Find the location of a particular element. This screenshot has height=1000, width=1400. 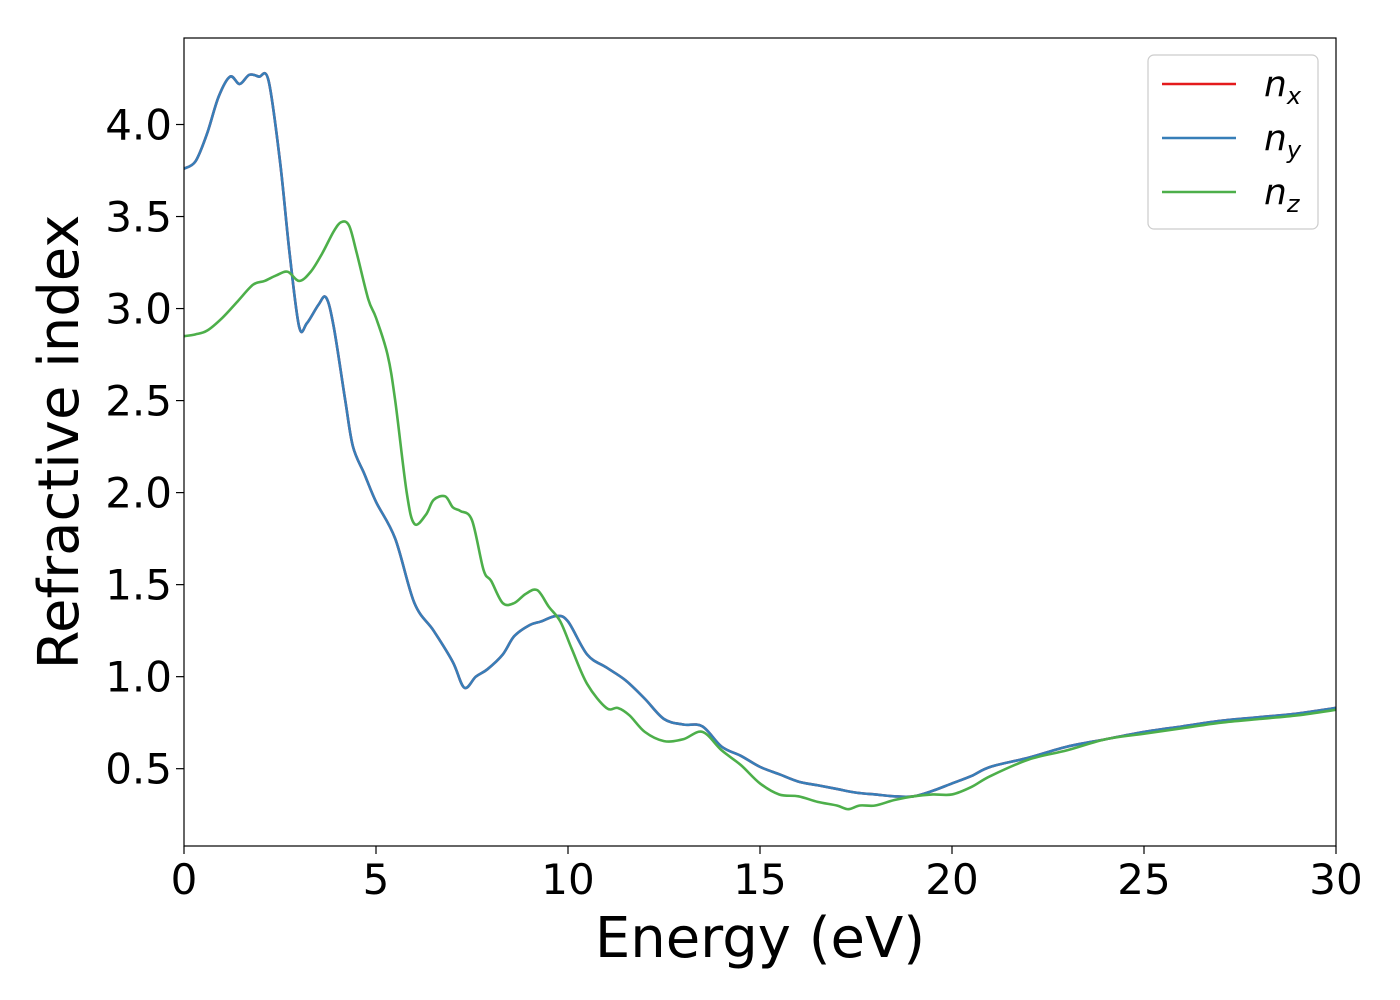

legend-label-subscript: z is located at coordinates (1293, 204).